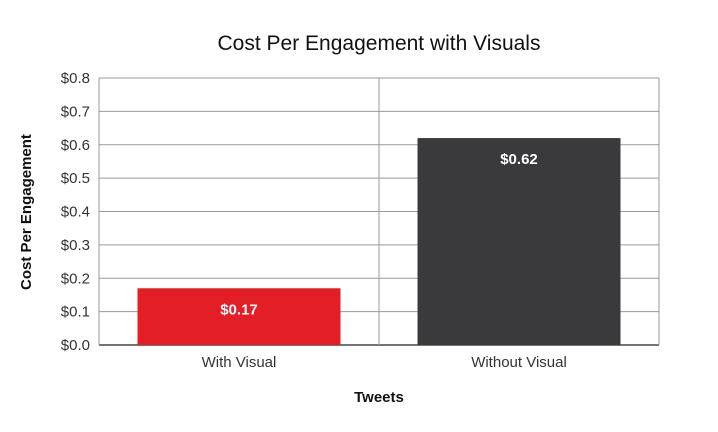 The height and width of the screenshot is (432, 718). What do you see at coordinates (75, 78) in the screenshot?
I see `y-tick-label: $0.8` at bounding box center [75, 78].